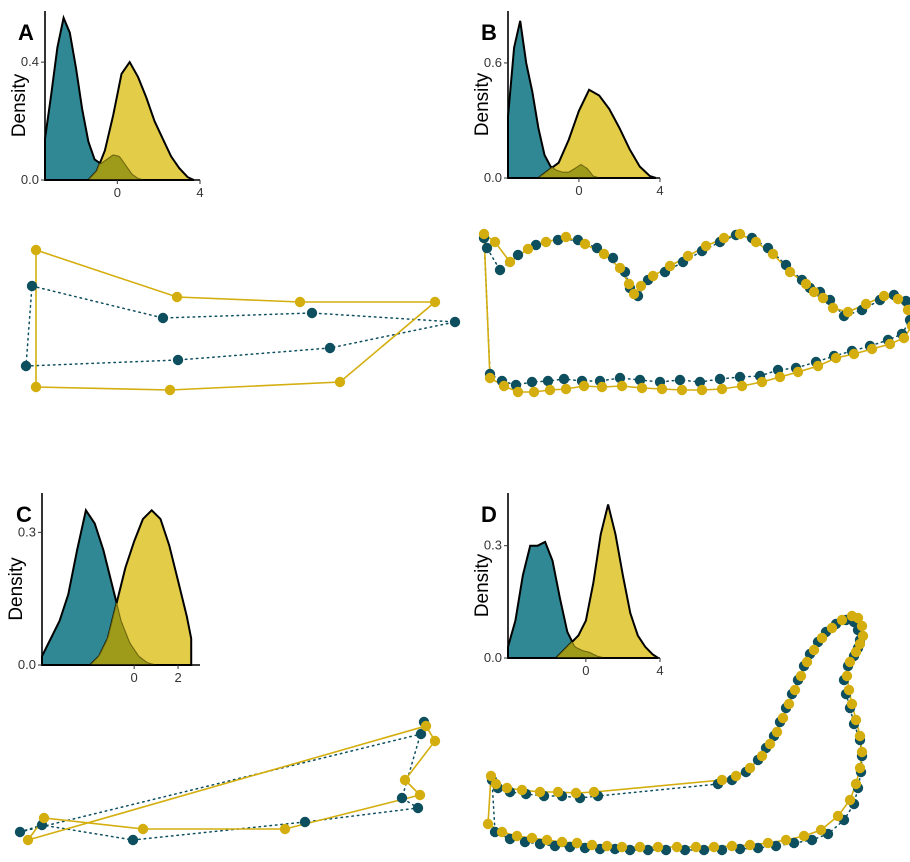  What do you see at coordinates (675, 733) in the screenshot?
I see `scatter-panel-d` at bounding box center [675, 733].